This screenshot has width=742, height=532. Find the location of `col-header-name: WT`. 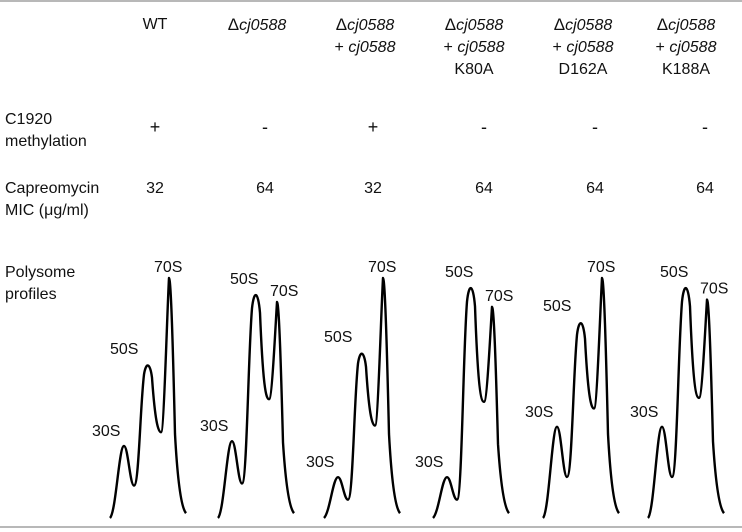

col-header-name: WT is located at coordinates (155, 24).